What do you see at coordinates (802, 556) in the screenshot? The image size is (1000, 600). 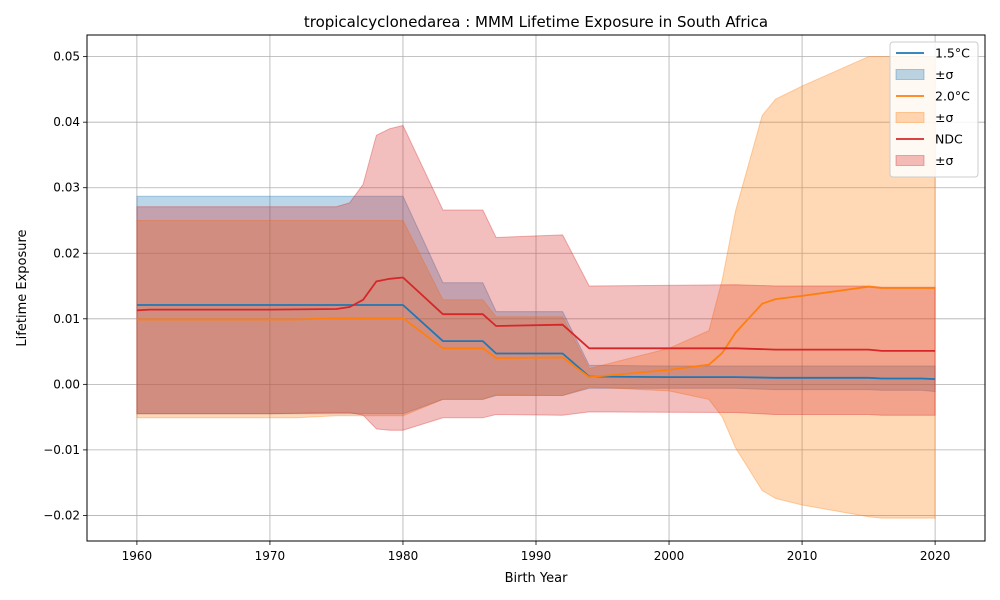 I see `x-tick-label: 2010` at bounding box center [802, 556].